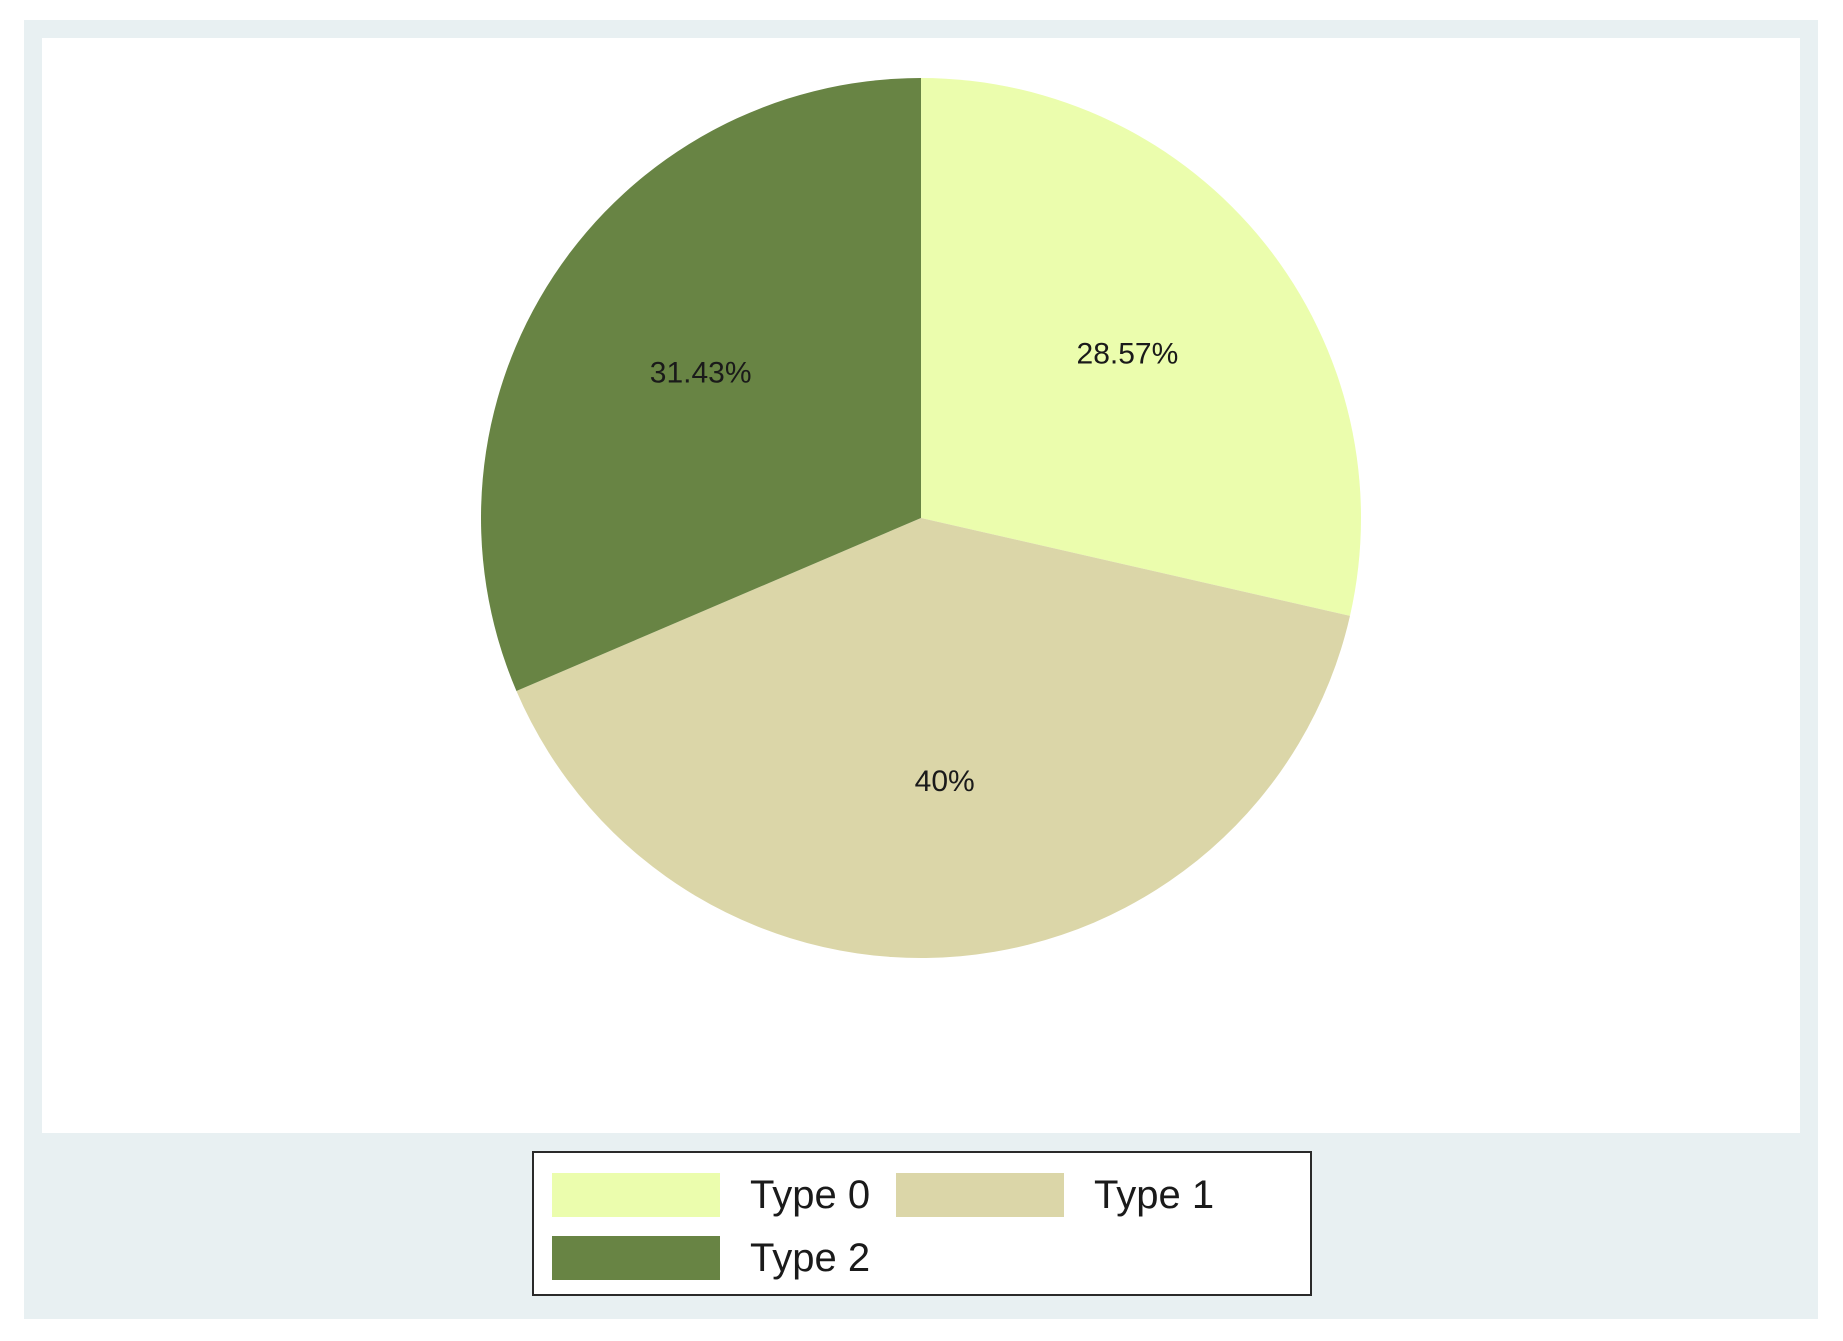 The image size is (1843, 1341). I want to click on legend-item-type-1: Type 1, so click(1055, 1195).